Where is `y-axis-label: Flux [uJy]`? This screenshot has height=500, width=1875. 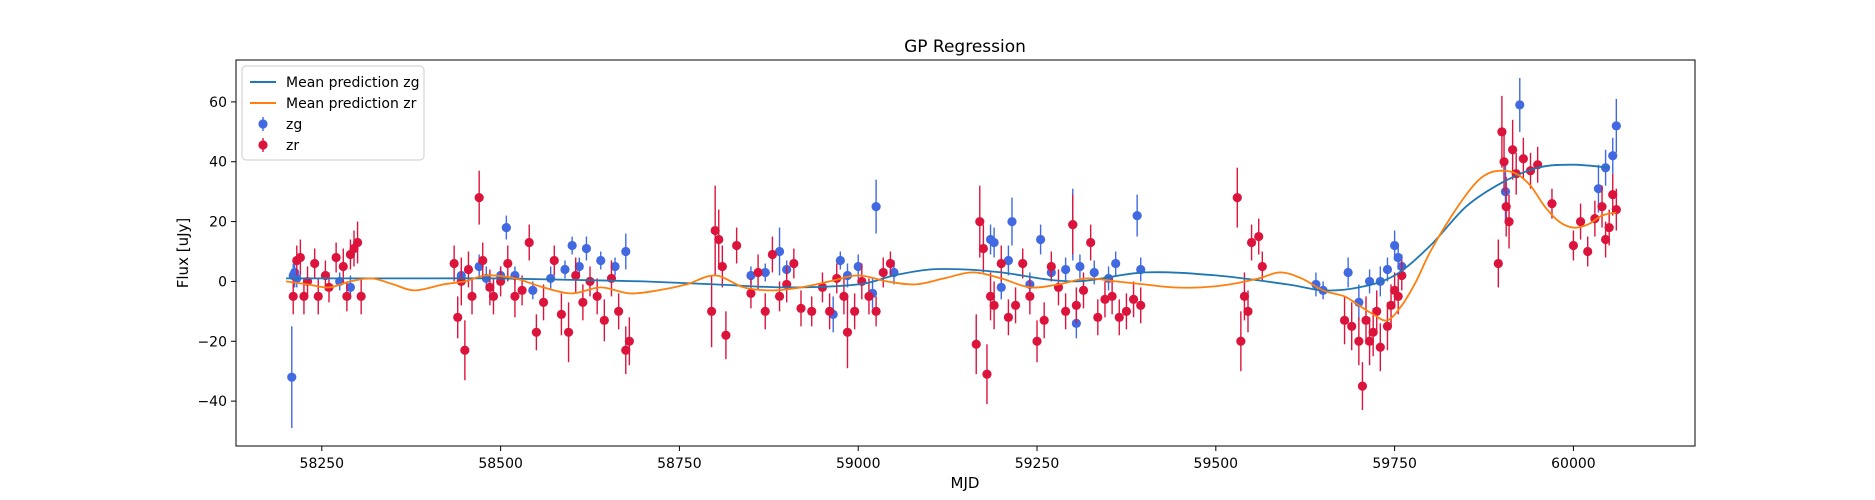 y-axis-label: Flux [uJy] is located at coordinates (183, 253).